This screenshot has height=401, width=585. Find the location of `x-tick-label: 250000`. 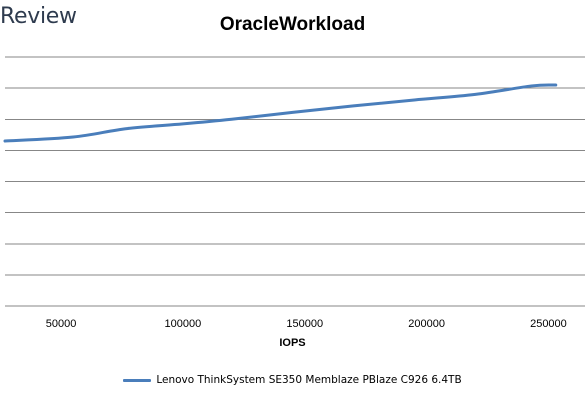

x-tick-label: 250000 is located at coordinates (548, 324).